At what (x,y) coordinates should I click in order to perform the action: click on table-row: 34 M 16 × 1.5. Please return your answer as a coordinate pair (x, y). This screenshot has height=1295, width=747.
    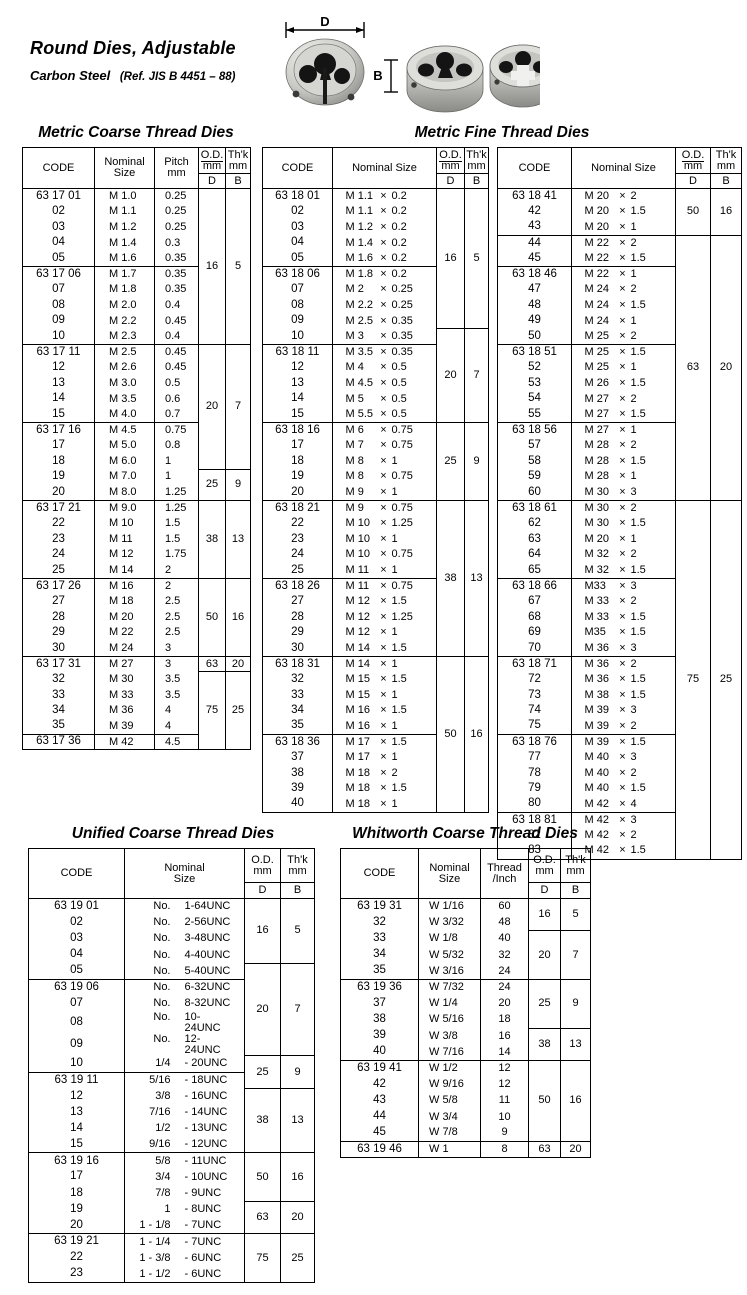
    Looking at the image, I should click on (375, 711).